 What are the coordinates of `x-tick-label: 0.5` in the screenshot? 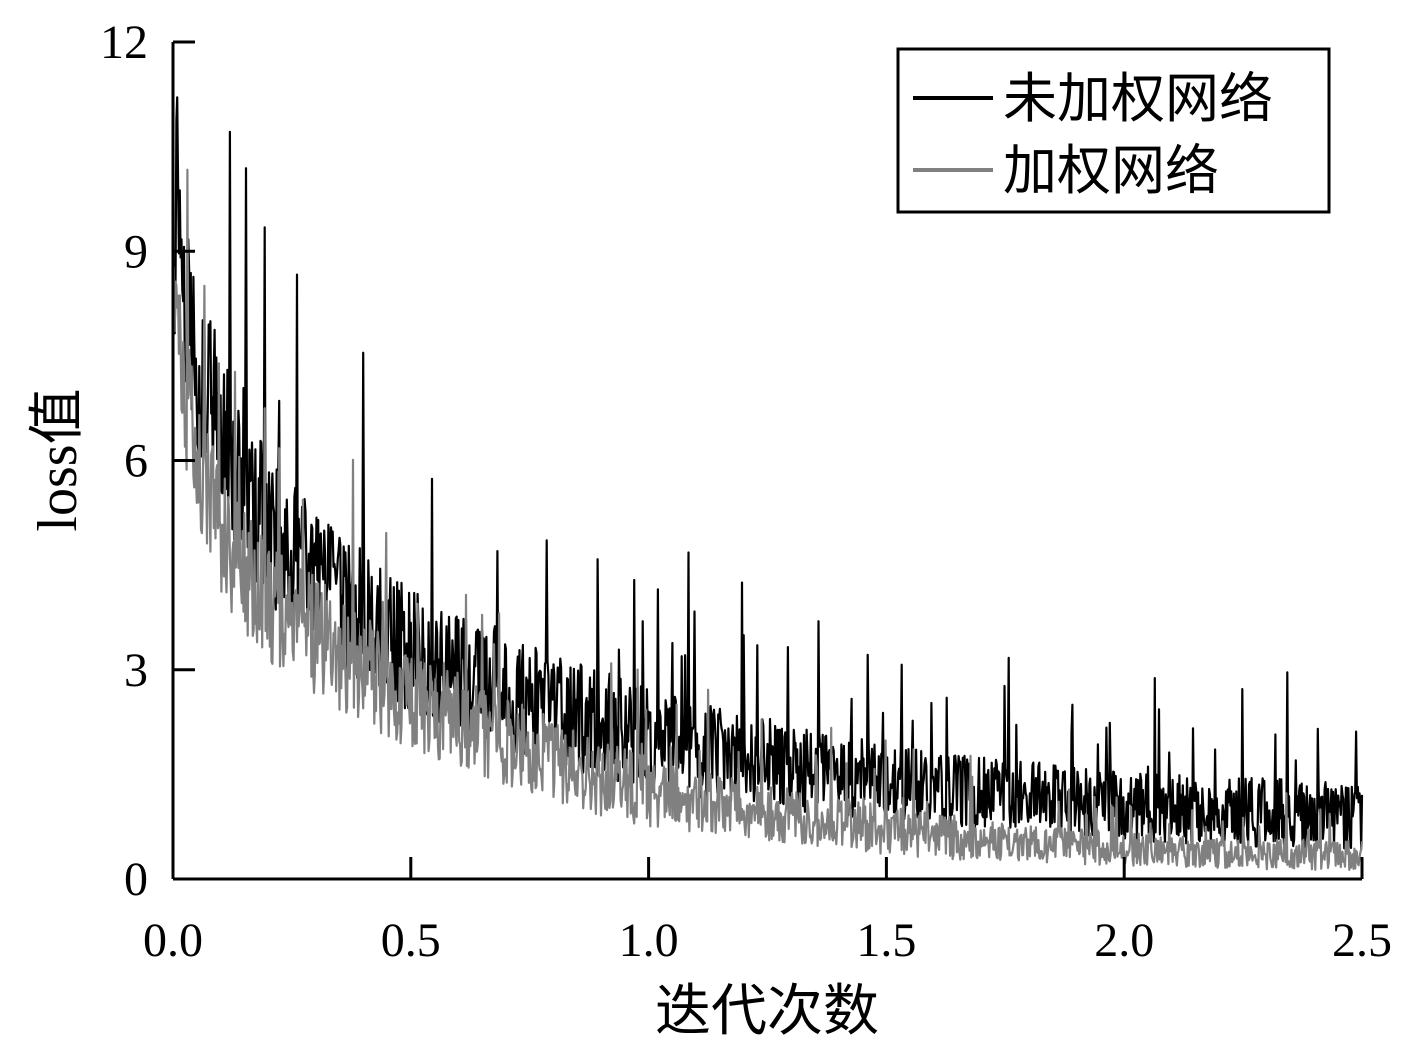 It's located at (411, 940).